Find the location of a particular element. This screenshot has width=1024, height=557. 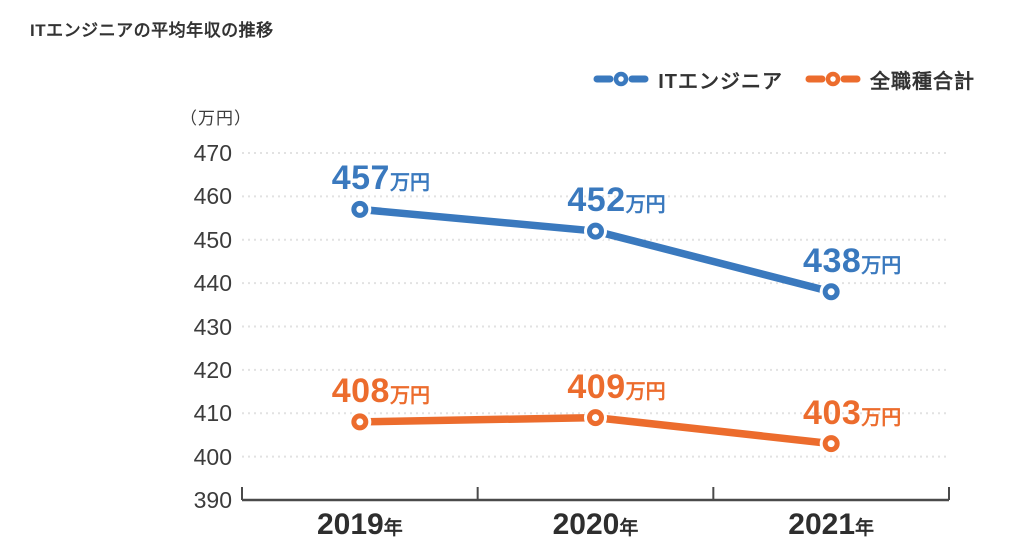

y-axis-tick-label: 470 is located at coordinates (212, 153).